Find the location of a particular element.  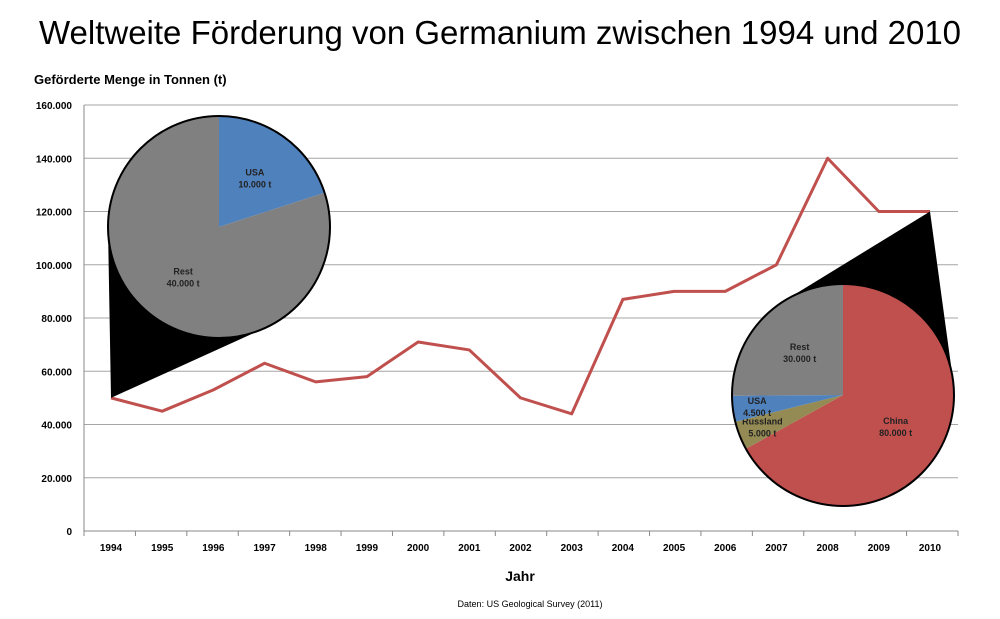

x-tick-label: 2007 is located at coordinates (776, 548).